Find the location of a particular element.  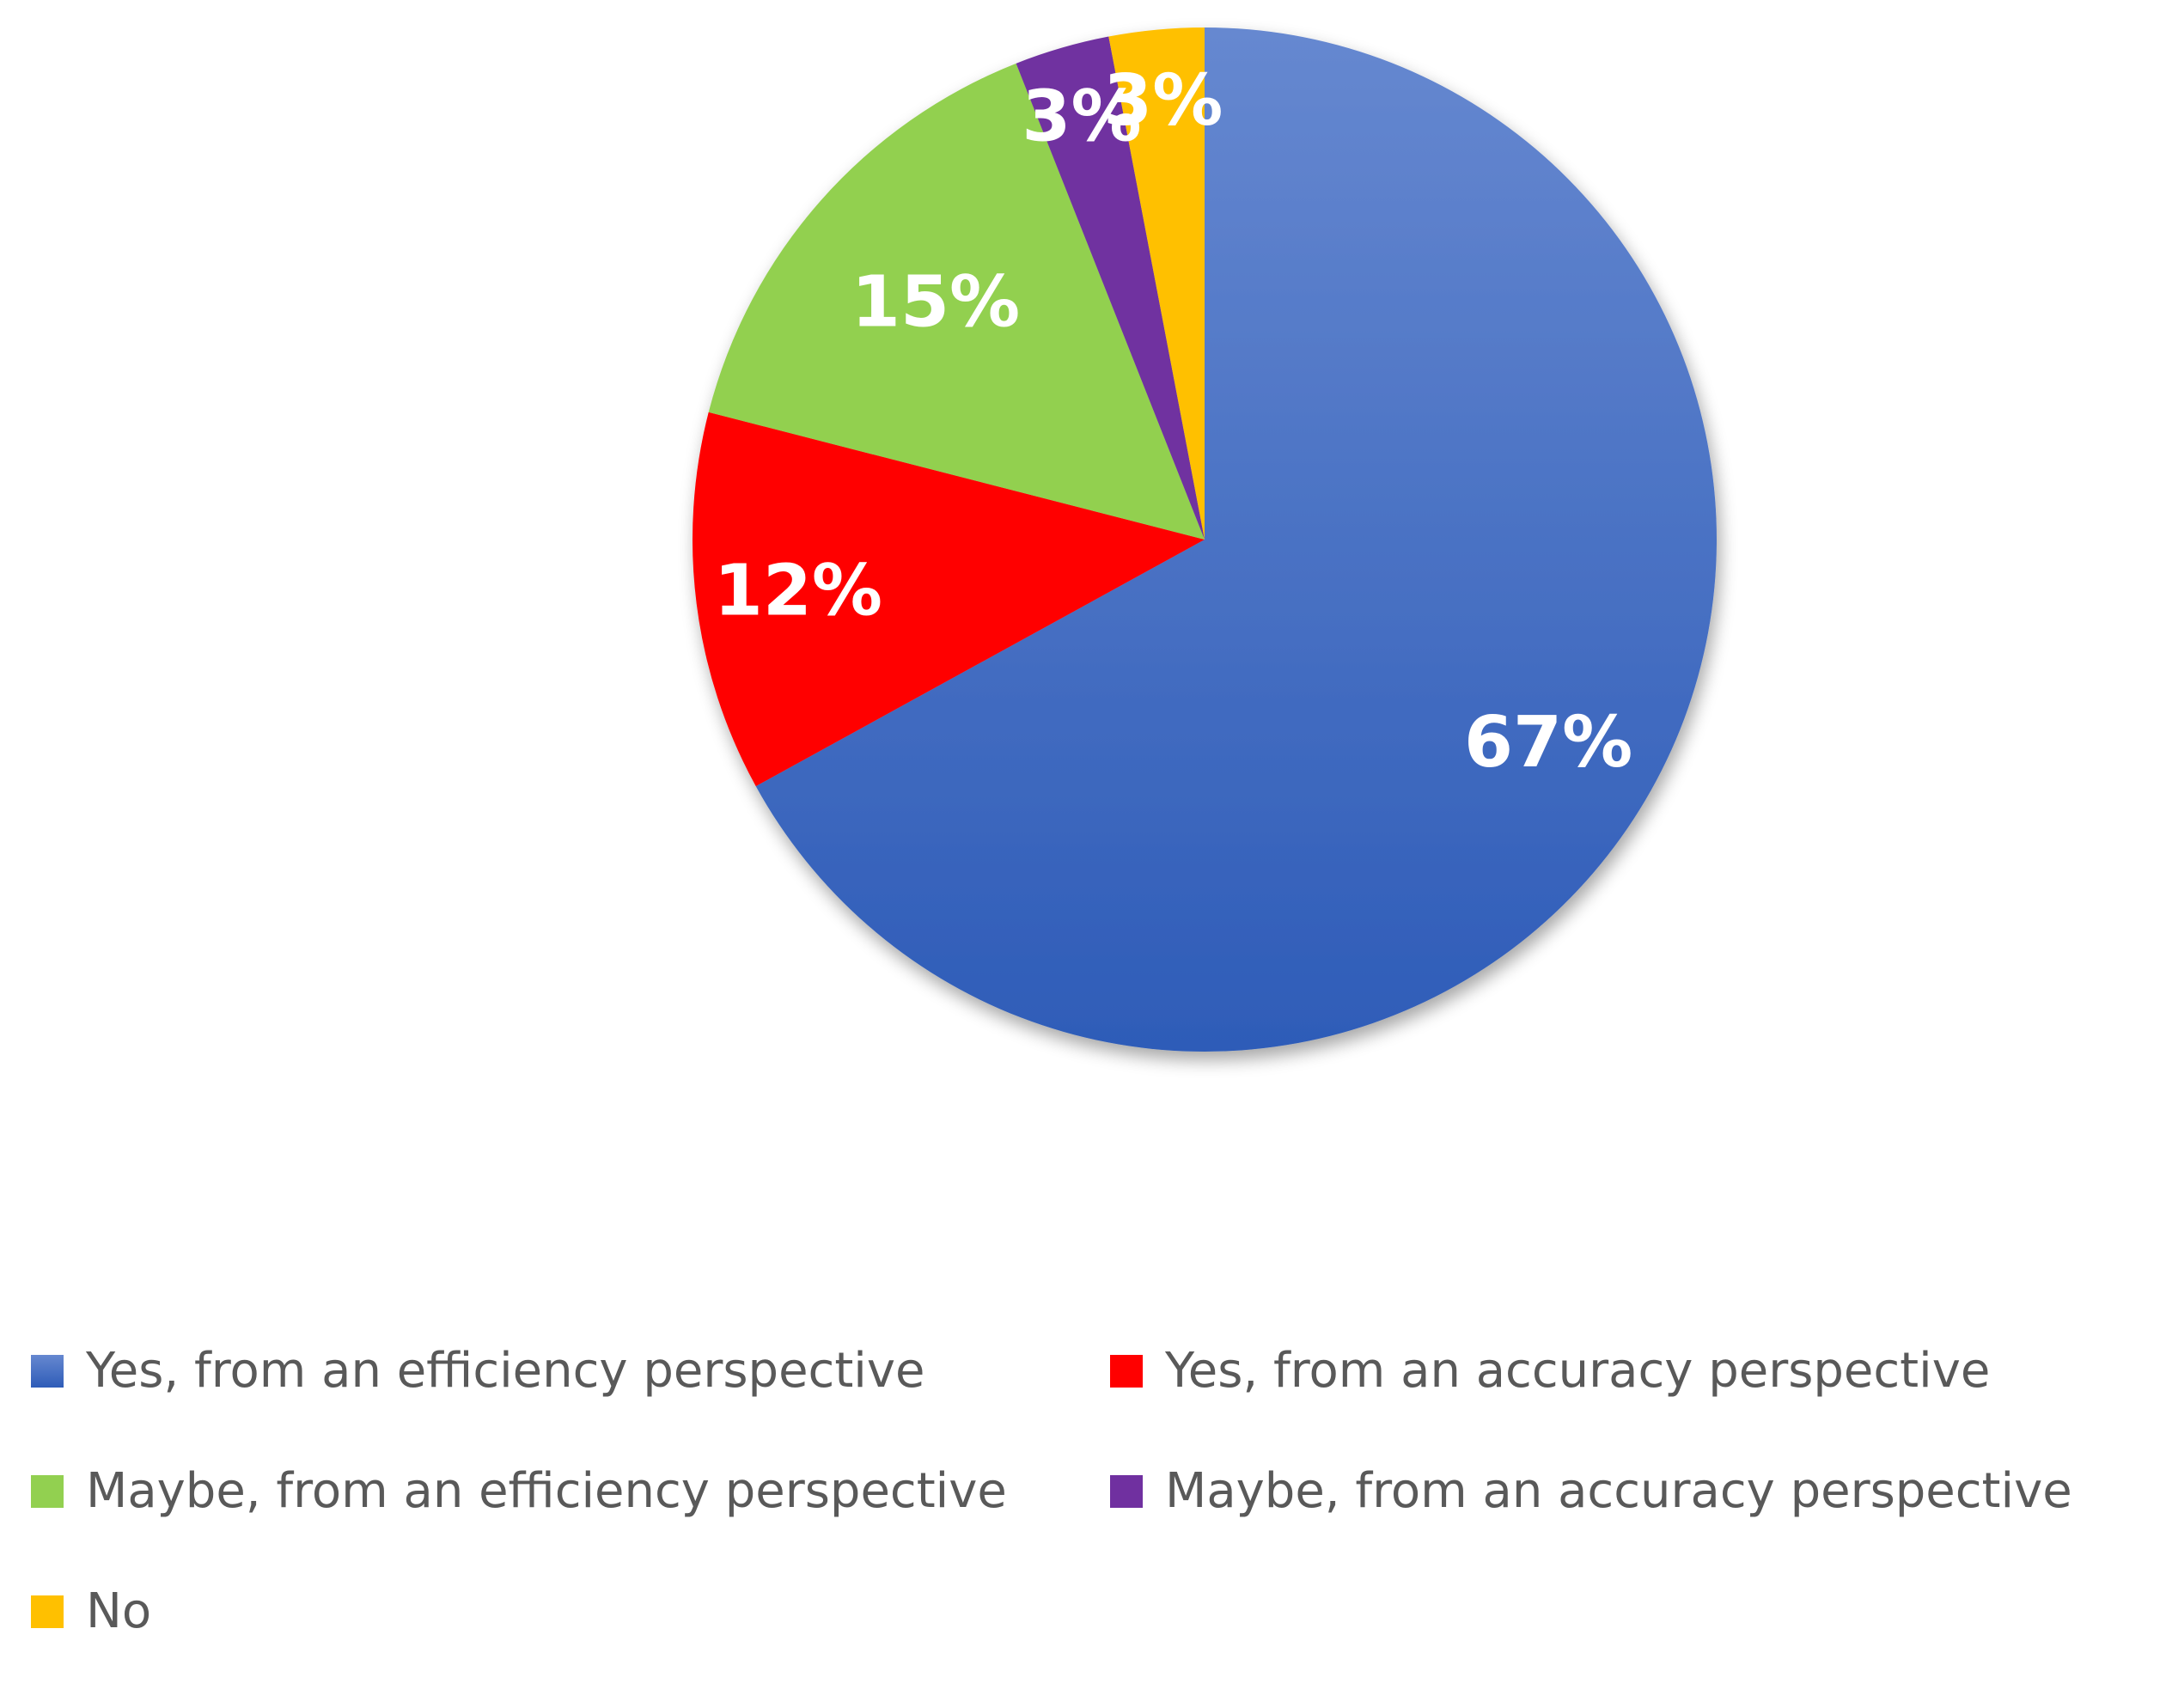

legend-item-no: No is located at coordinates (91, 1612).